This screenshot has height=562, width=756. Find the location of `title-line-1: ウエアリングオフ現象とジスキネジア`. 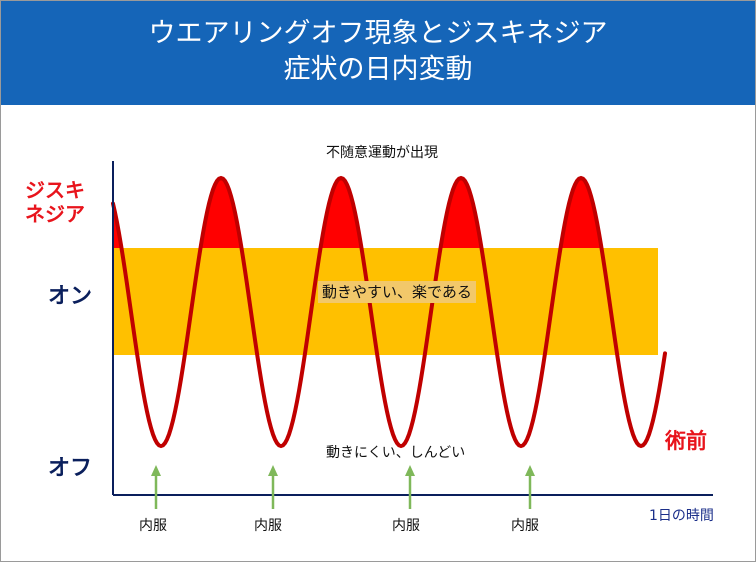

title-line-1: ウエアリングオフ現象とジスキネジア is located at coordinates (378, 33).